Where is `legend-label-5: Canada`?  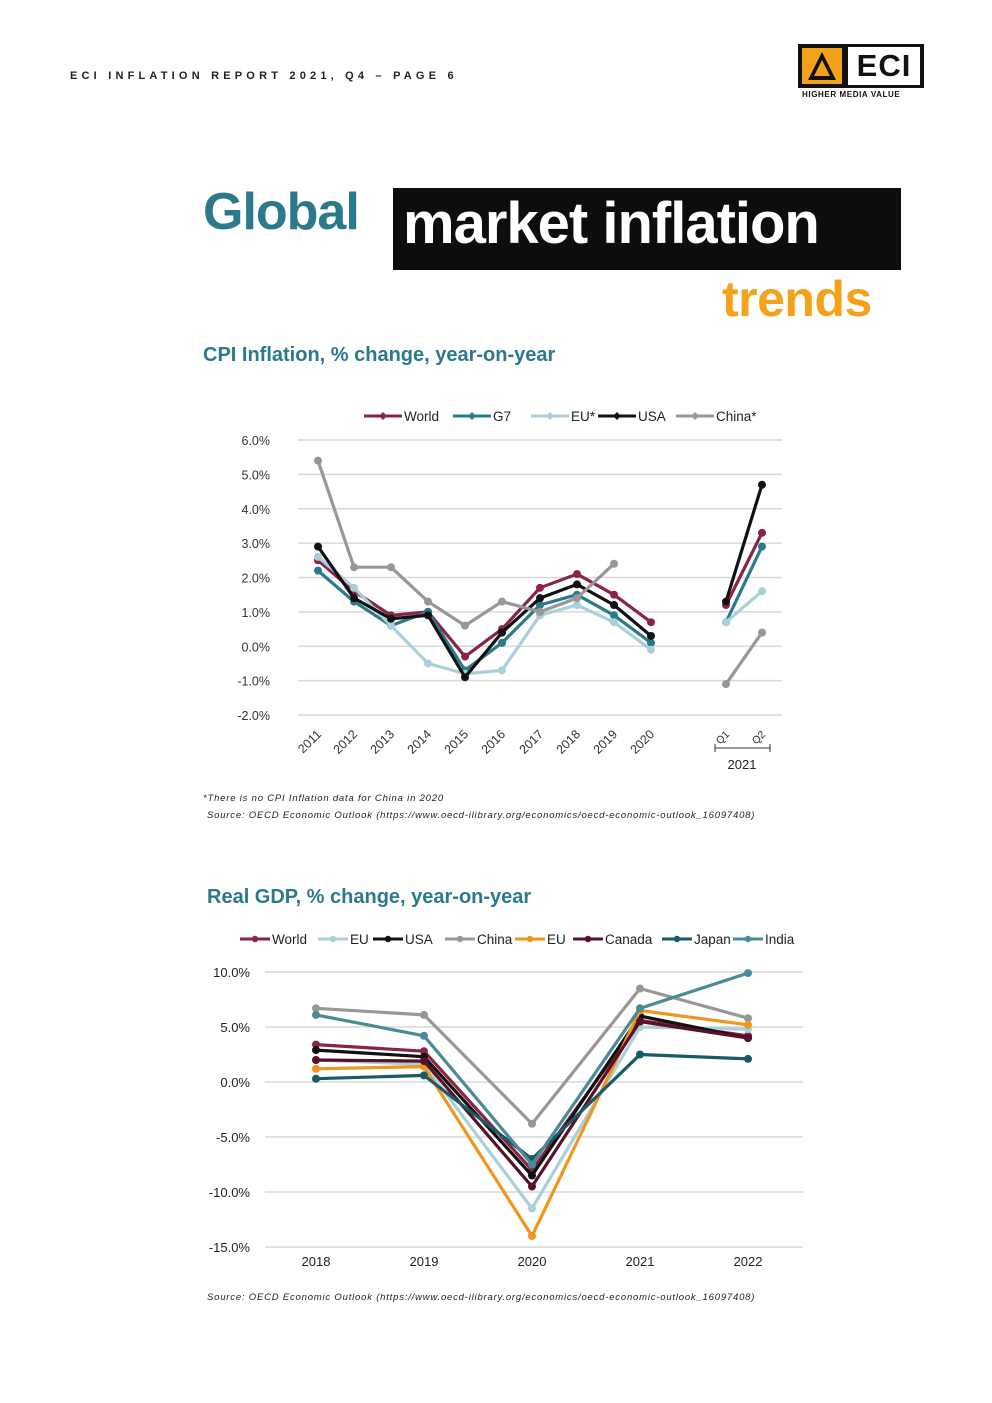 legend-label-5: Canada is located at coordinates (629, 939).